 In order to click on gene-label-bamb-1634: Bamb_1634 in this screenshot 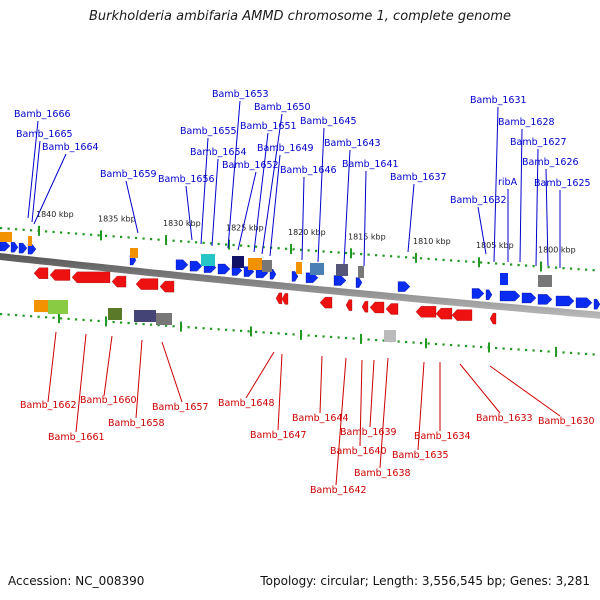, I will do `click(442, 436)`.